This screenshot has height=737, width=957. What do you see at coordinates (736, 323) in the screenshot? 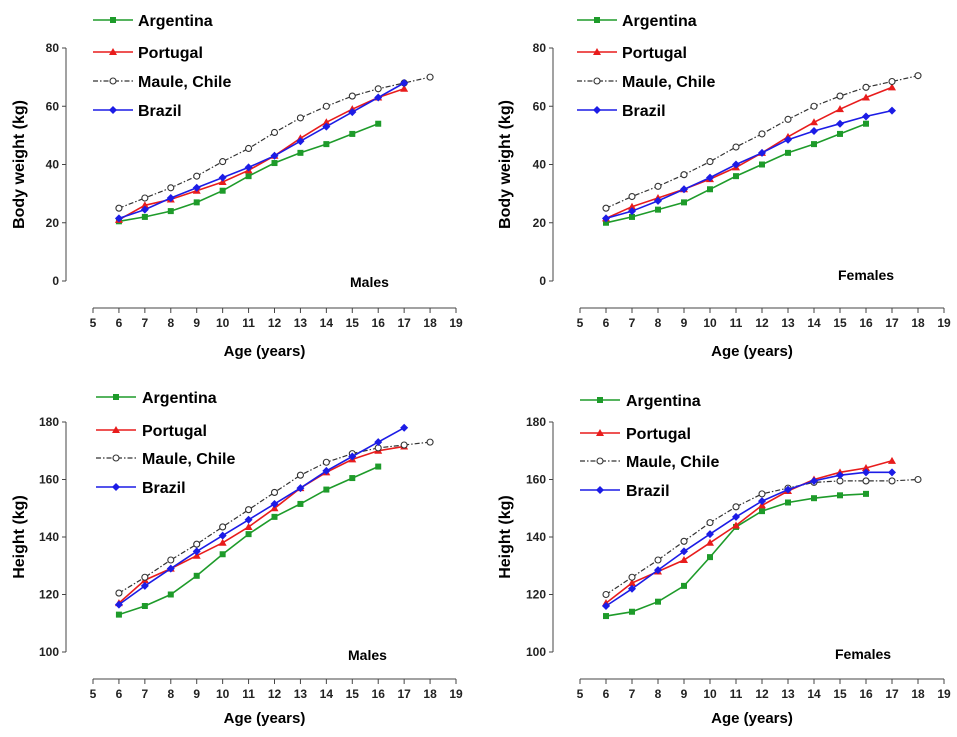
I see `x-tick-label: 11` at bounding box center [736, 323].